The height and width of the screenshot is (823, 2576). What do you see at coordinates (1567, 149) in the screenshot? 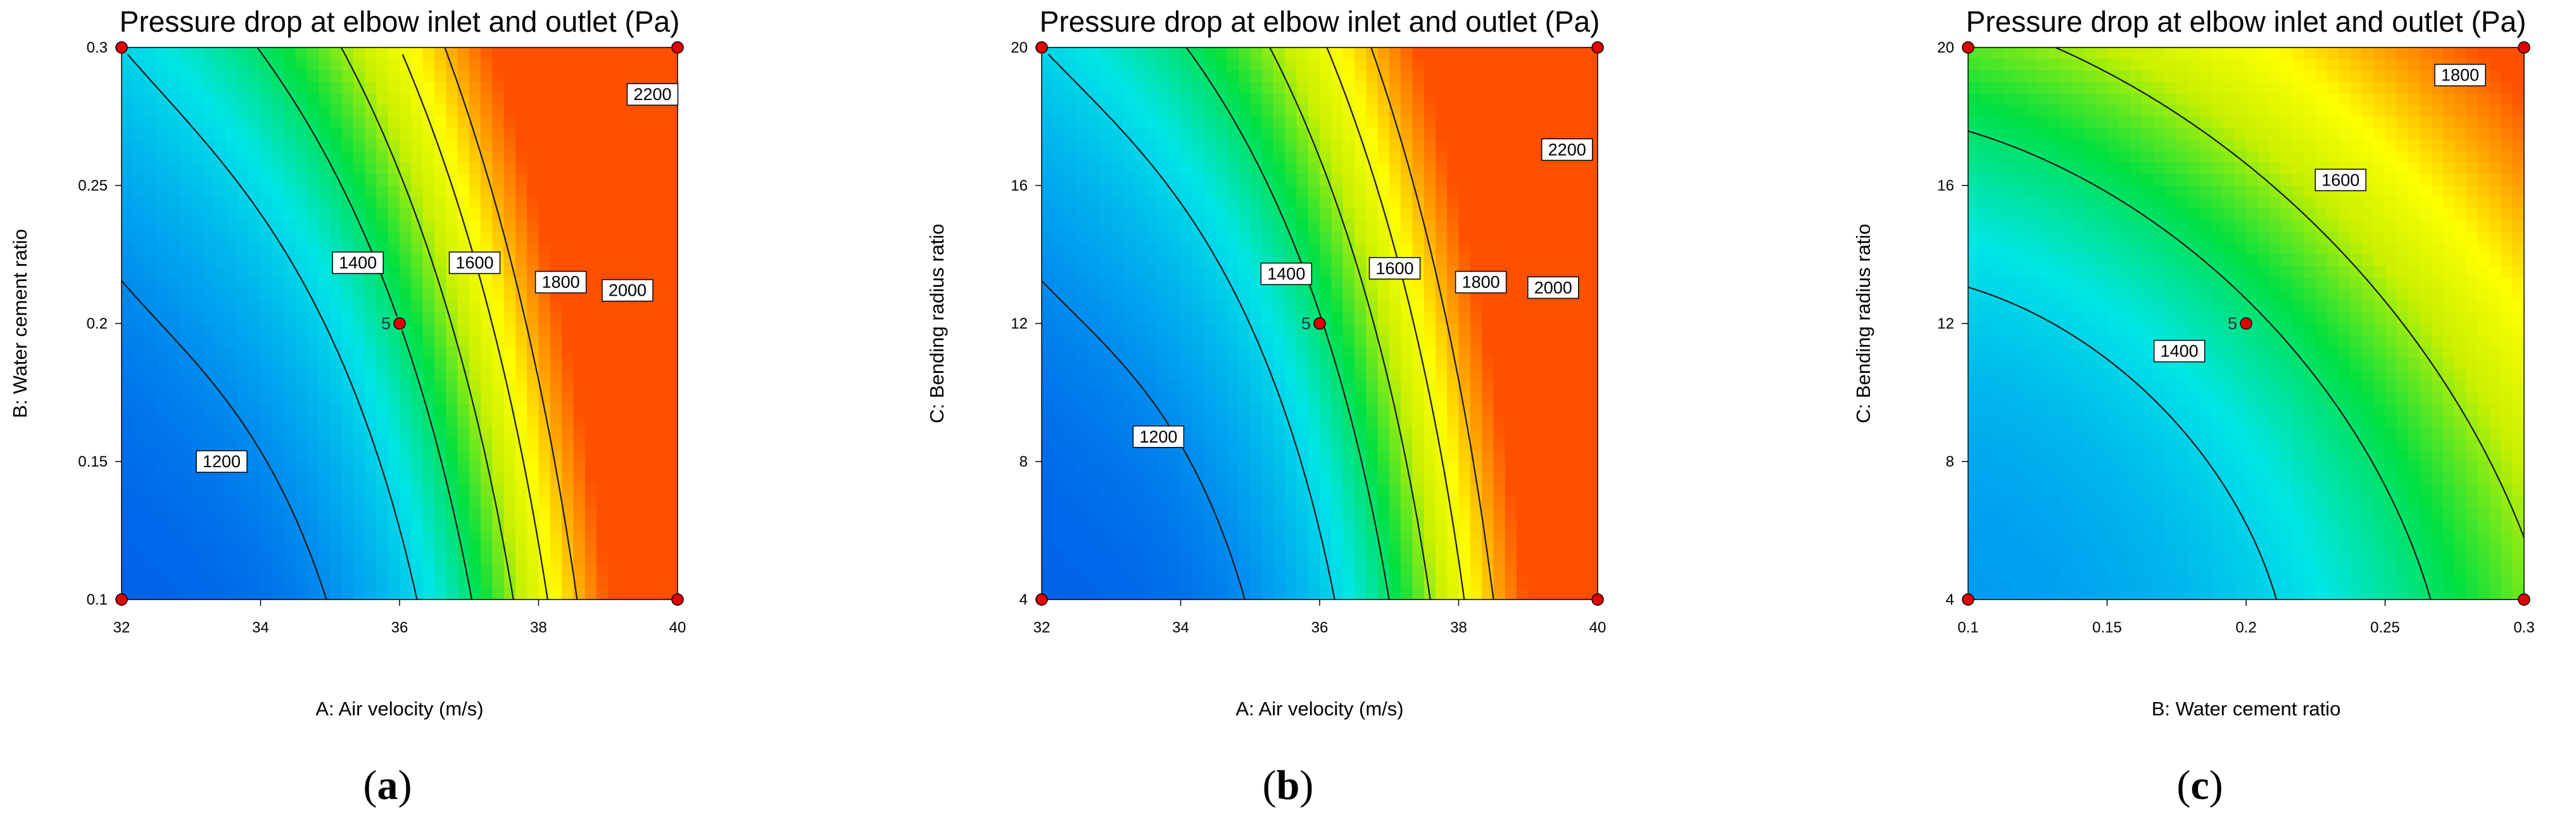
I see `contour-label: 2200` at bounding box center [1567, 149].